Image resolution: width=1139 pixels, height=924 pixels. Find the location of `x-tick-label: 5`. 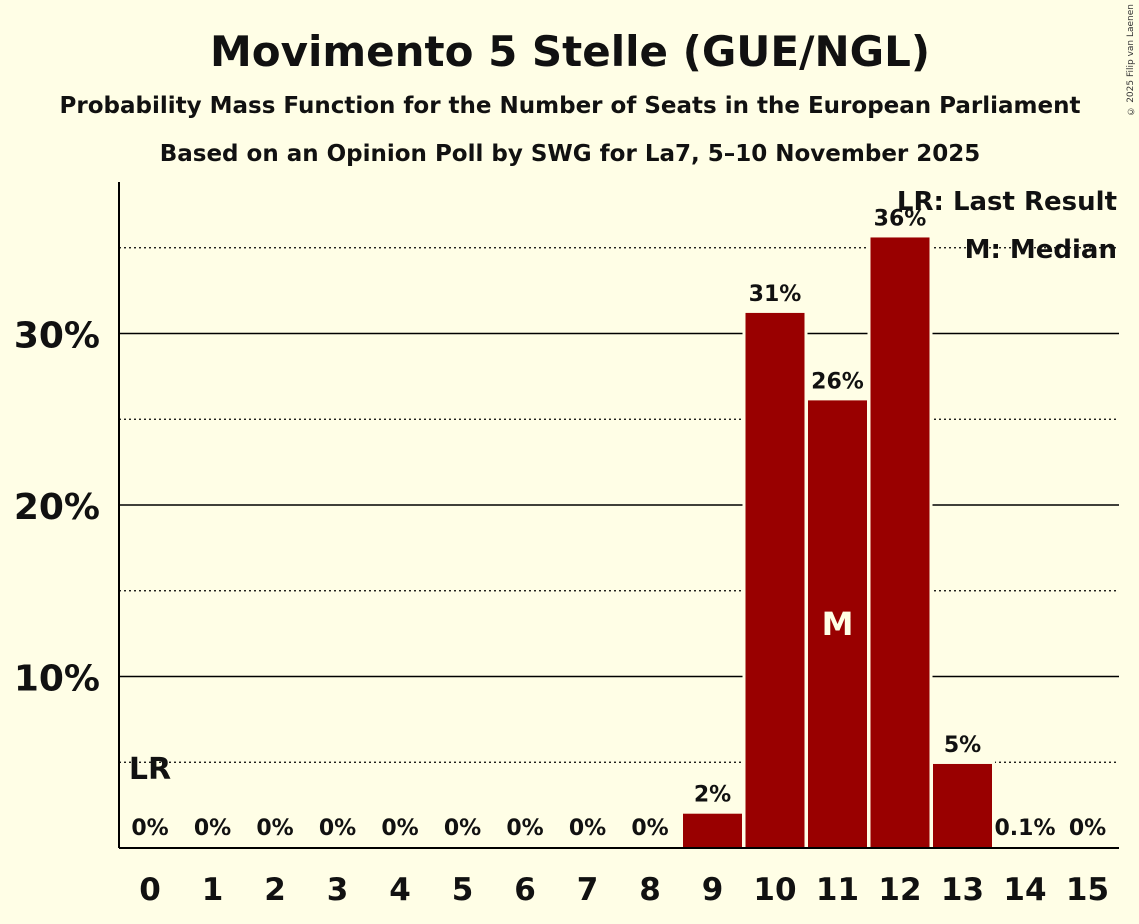

x-tick-label: 5 is located at coordinates (463, 890).